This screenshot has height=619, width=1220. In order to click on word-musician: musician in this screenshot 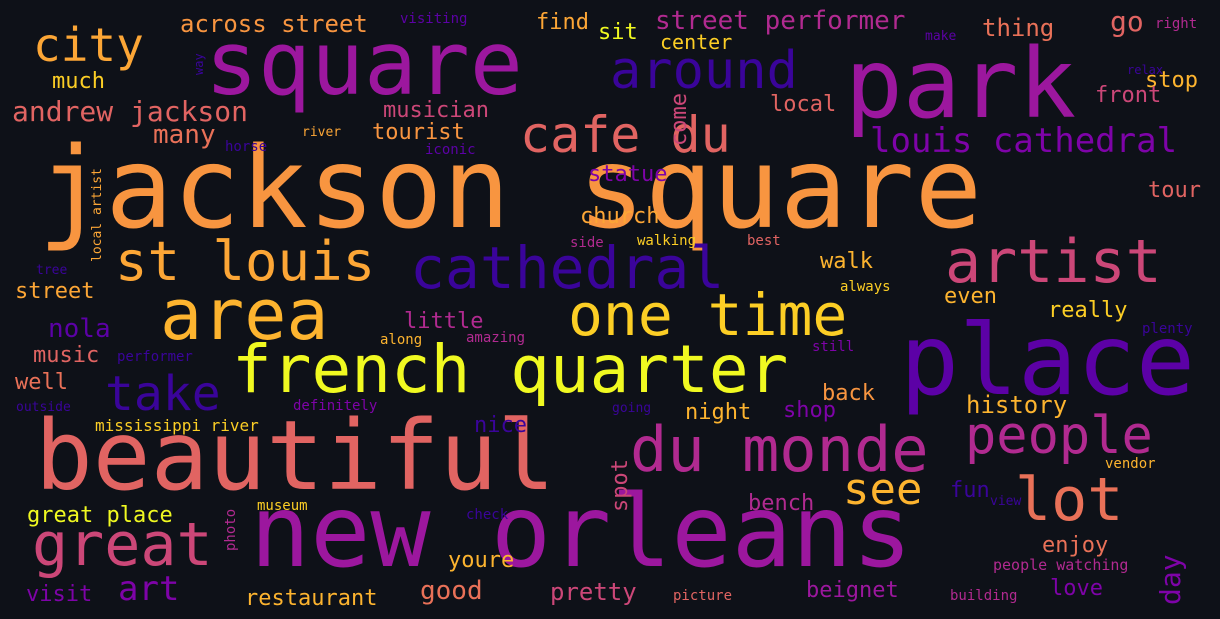, I will do `click(436, 110)`.